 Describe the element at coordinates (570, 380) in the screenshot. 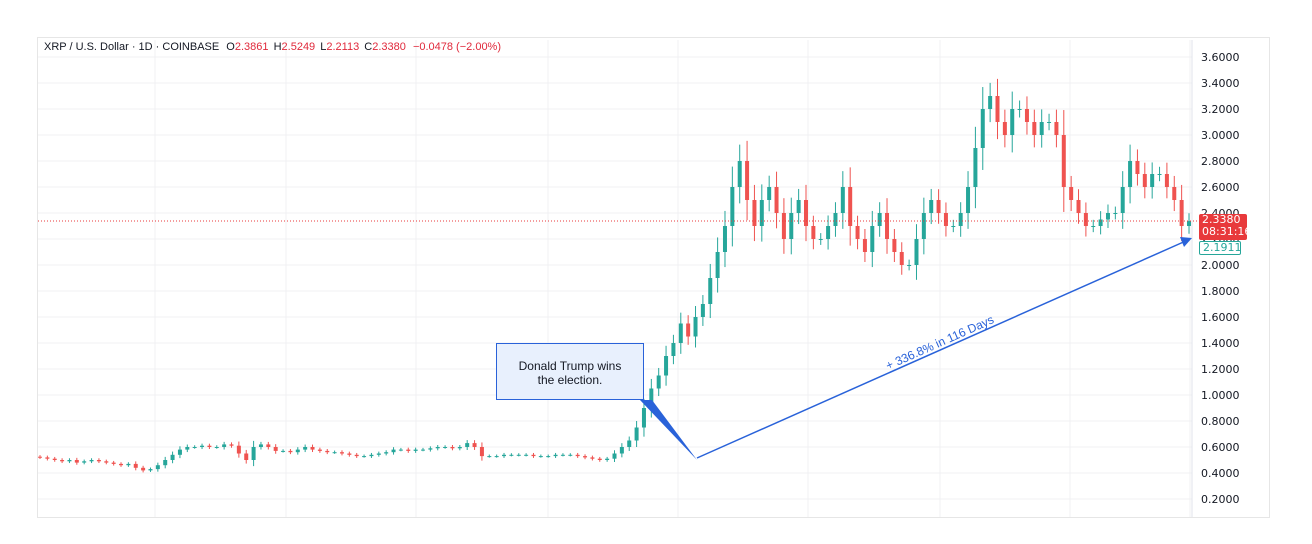

I see `callout-line-2: the election.` at that location.